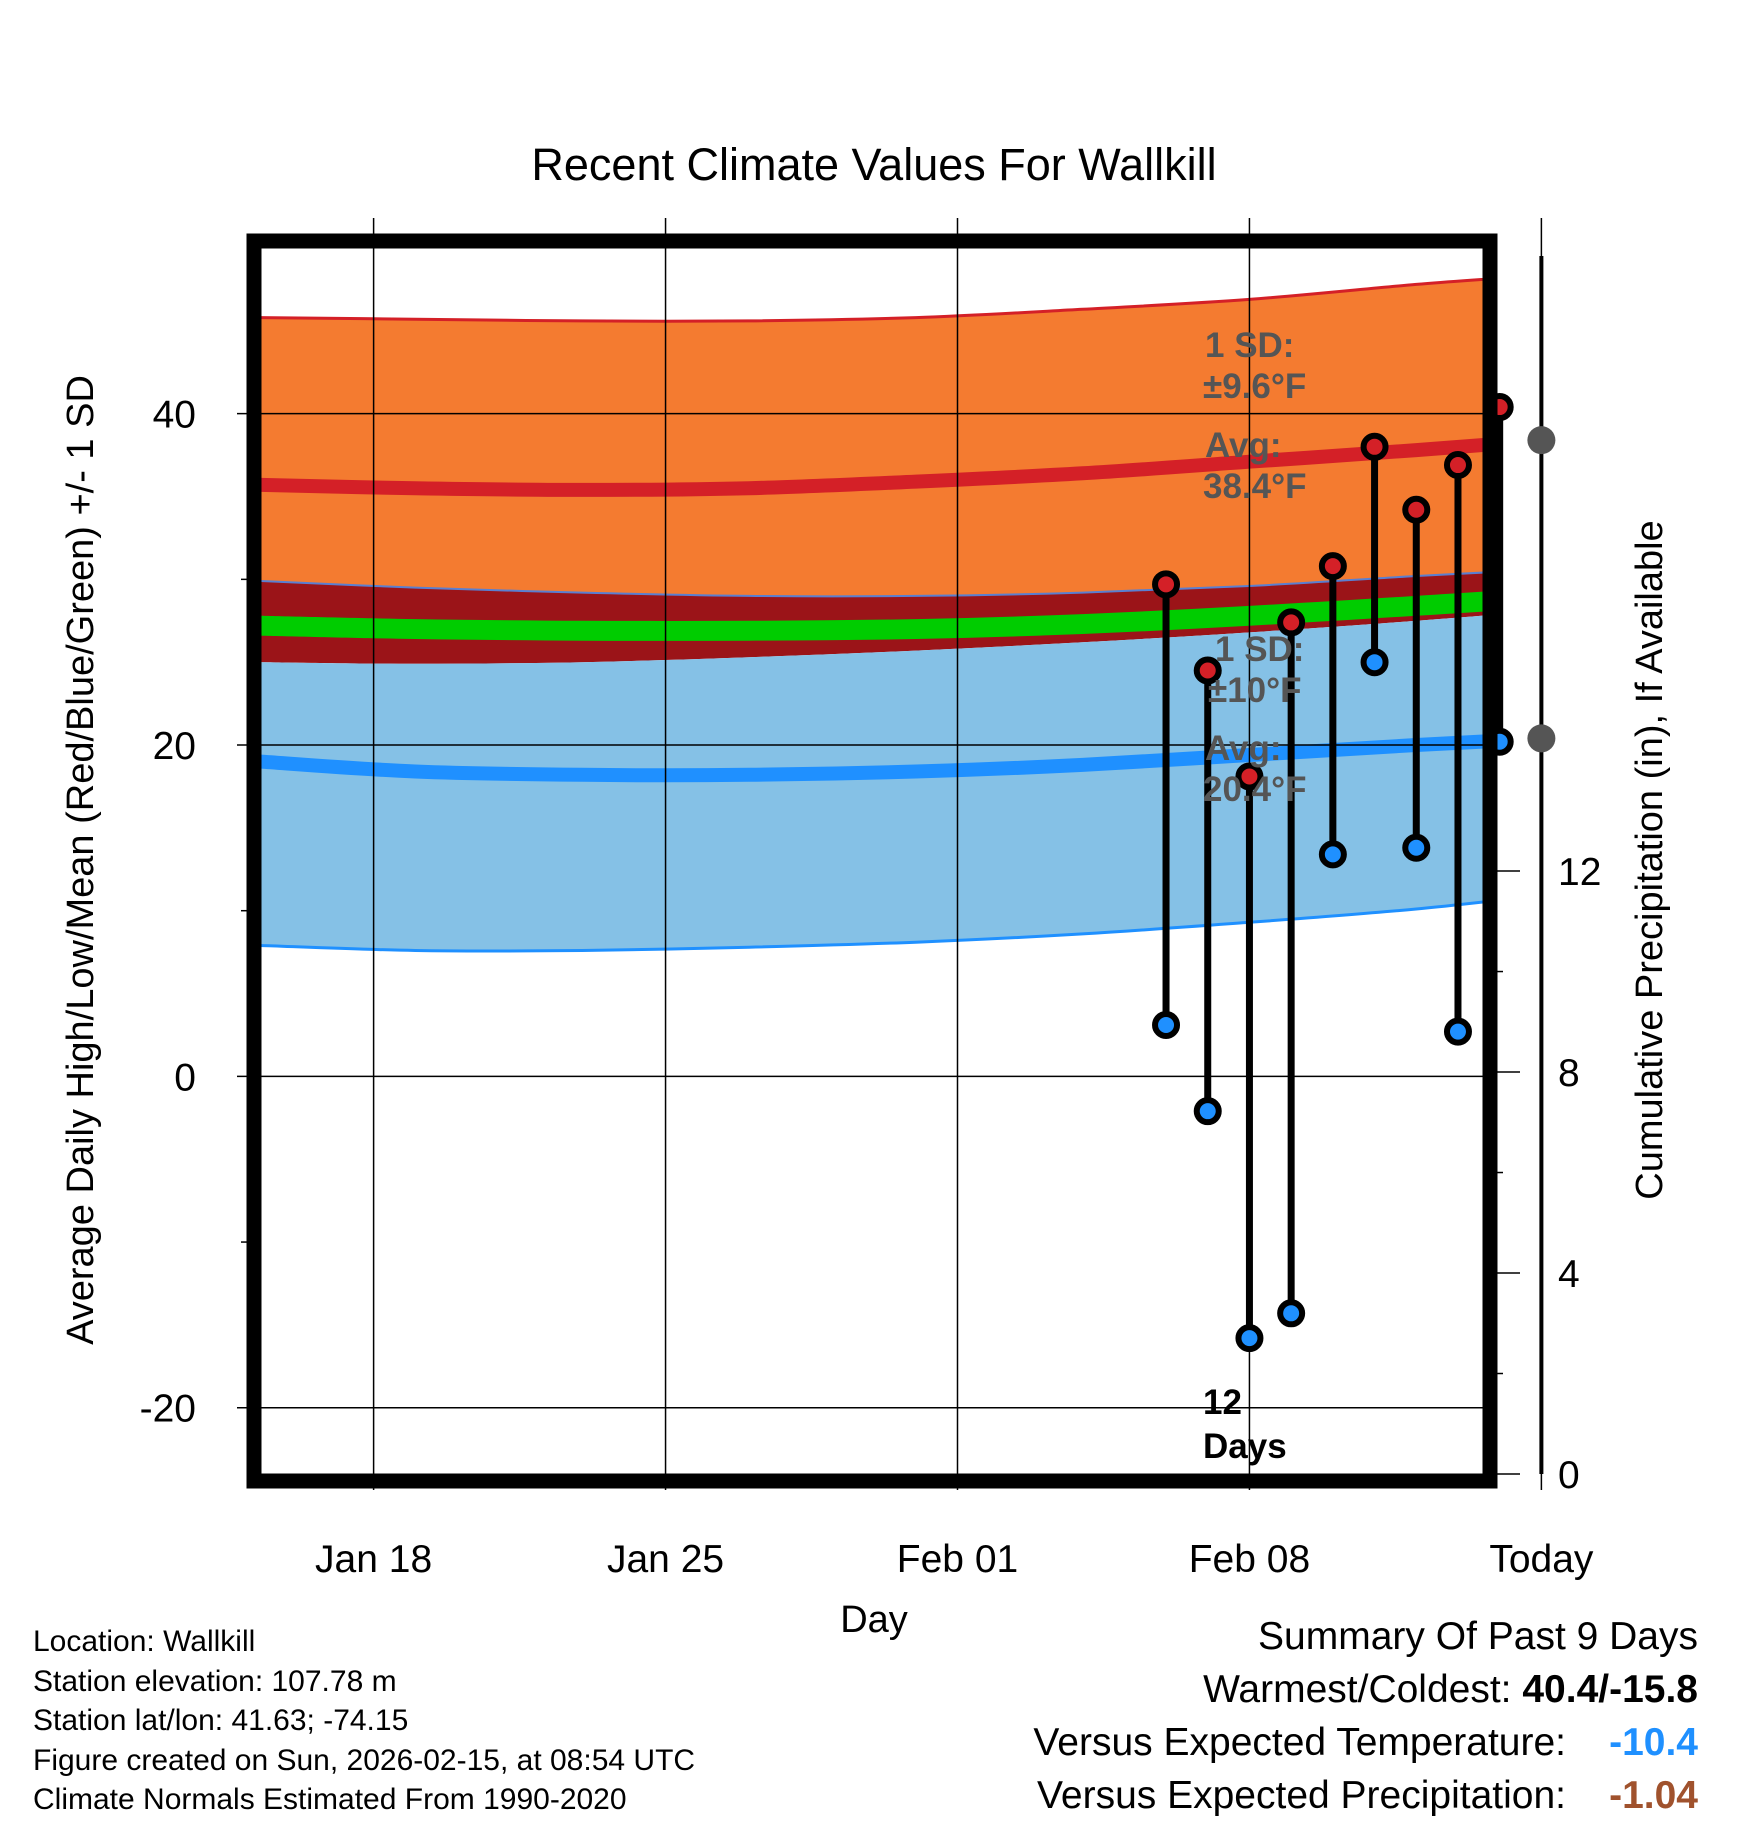  Describe the element at coordinates (872, 926) in the screenshot. I see `low-lower-line` at that location.